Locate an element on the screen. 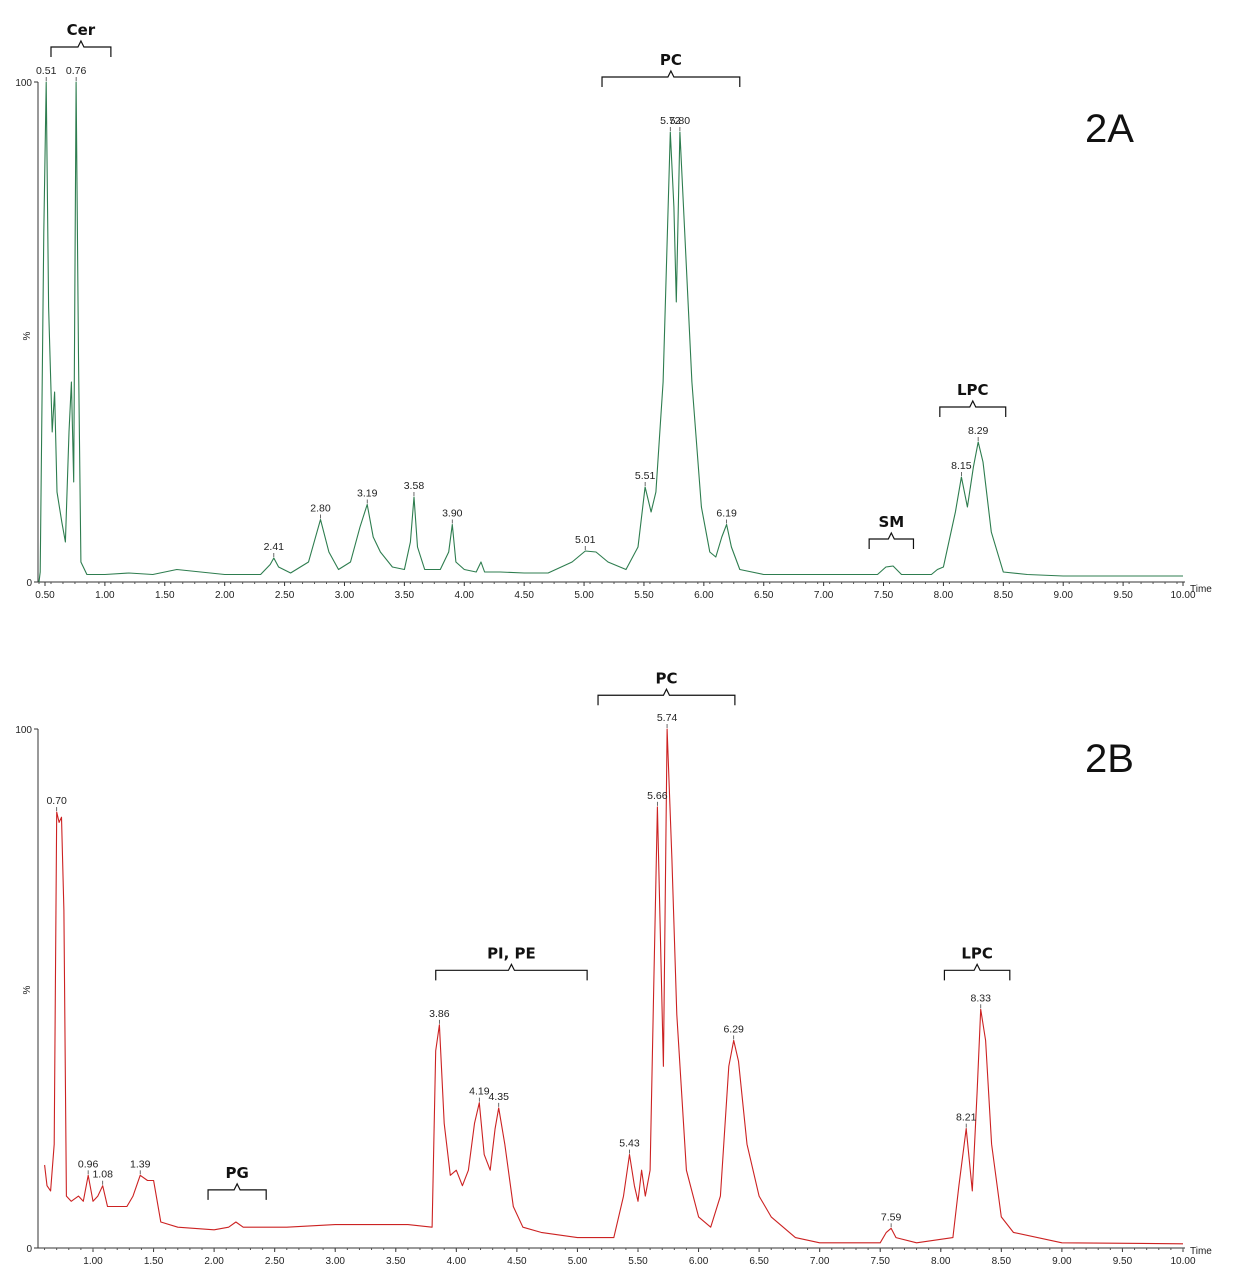  x-tick-label: 0.50 is located at coordinates (45, 595).